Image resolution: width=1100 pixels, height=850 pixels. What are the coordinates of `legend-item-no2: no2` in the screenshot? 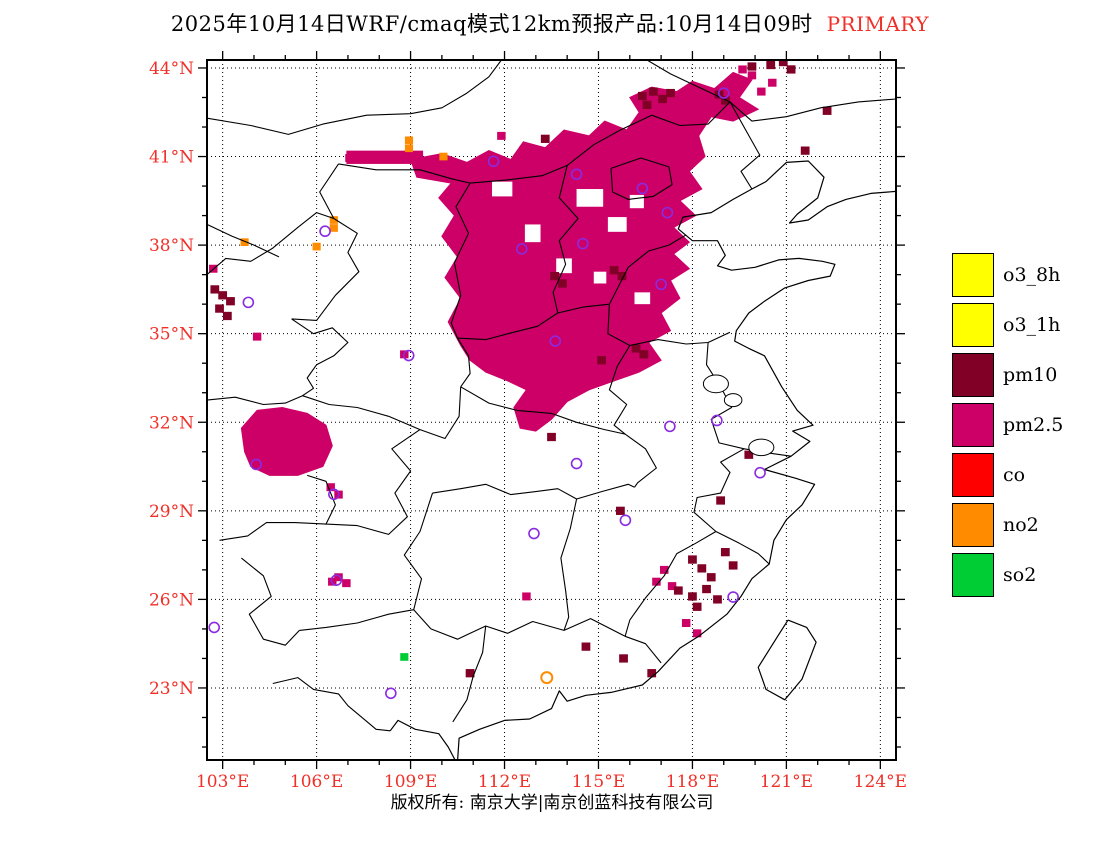 It's located at (1007, 525).